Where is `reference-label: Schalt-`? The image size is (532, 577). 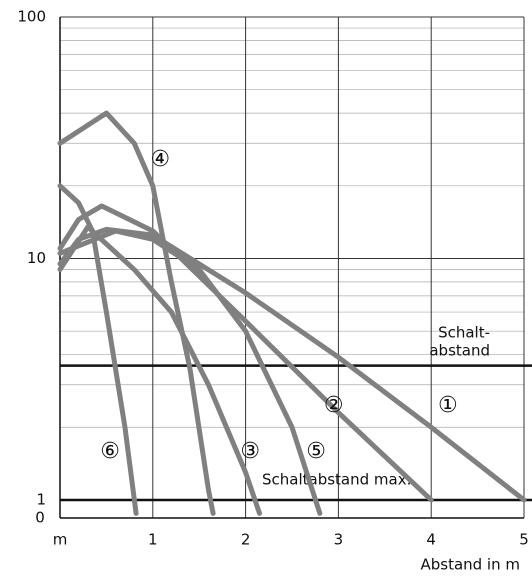 reference-label: Schalt- is located at coordinates (464, 333).